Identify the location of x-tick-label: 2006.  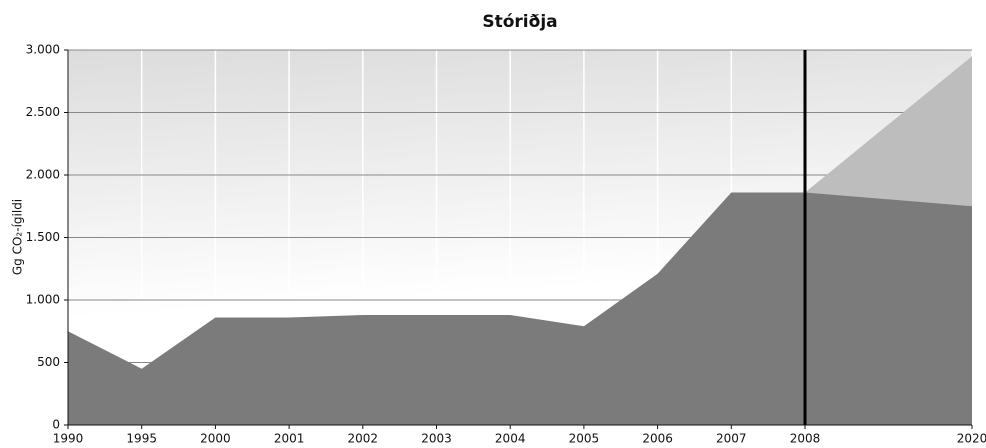
(657, 439).